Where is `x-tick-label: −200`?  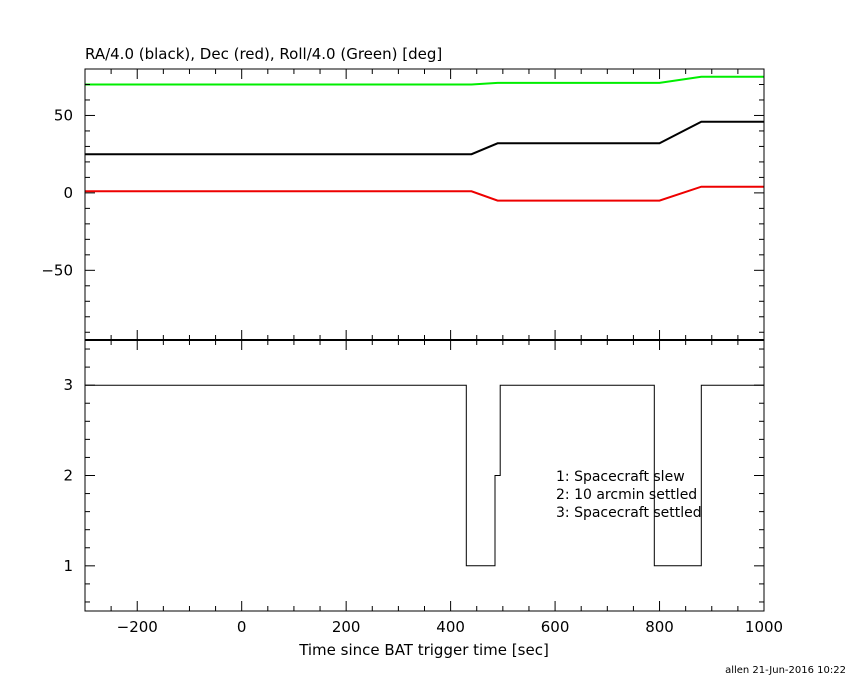
x-tick-label: −200 is located at coordinates (137, 627).